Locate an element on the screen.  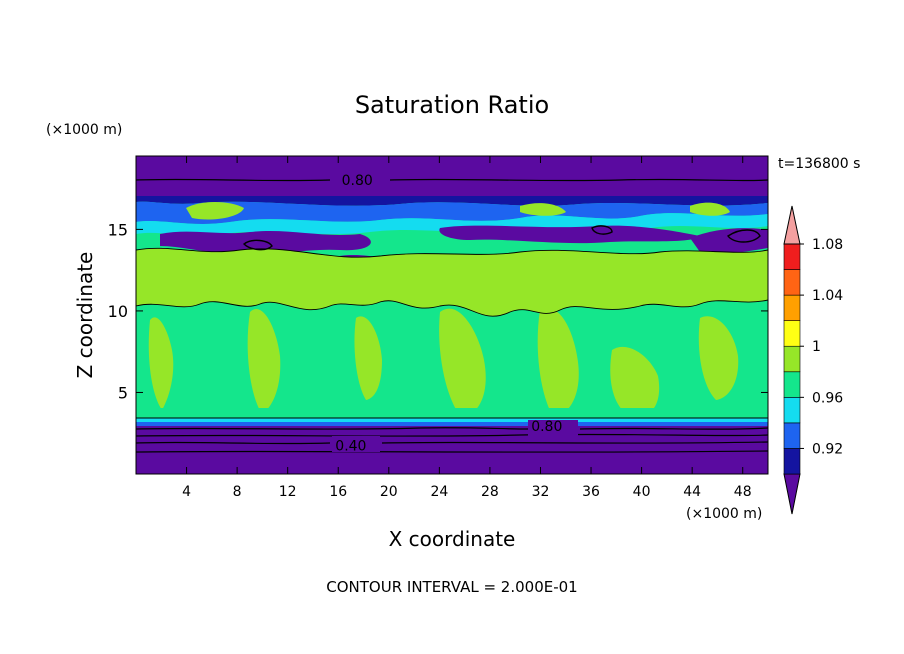
x-tick-label: 16 is located at coordinates (338, 492).